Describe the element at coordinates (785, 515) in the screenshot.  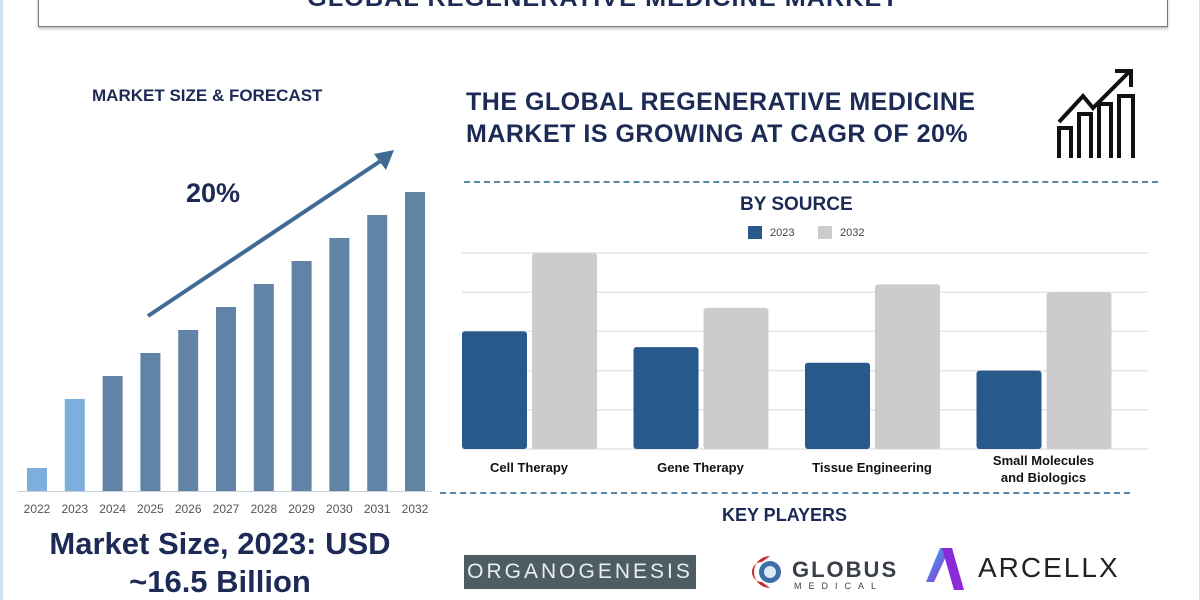
I see `key-players-heading: KEY PLAYERS` at that location.